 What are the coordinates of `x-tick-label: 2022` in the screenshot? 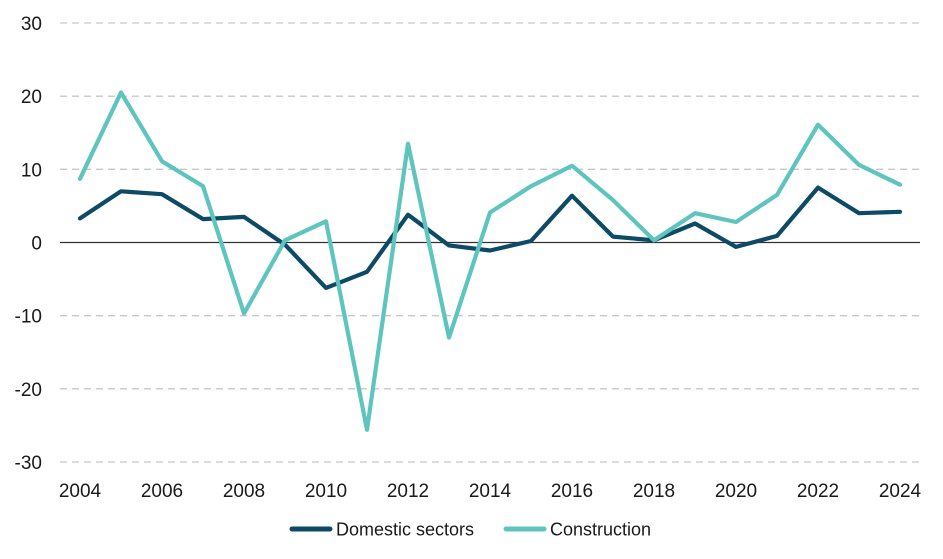 It's located at (818, 491).